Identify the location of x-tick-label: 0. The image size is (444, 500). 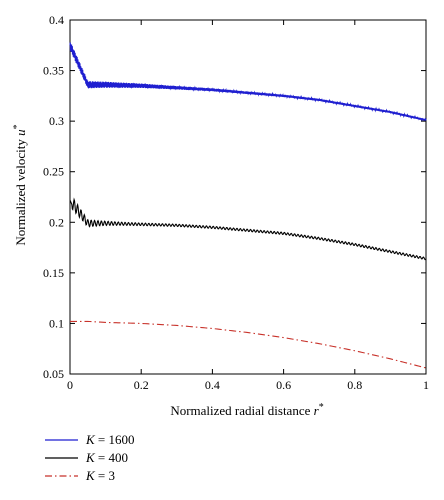
(70, 385).